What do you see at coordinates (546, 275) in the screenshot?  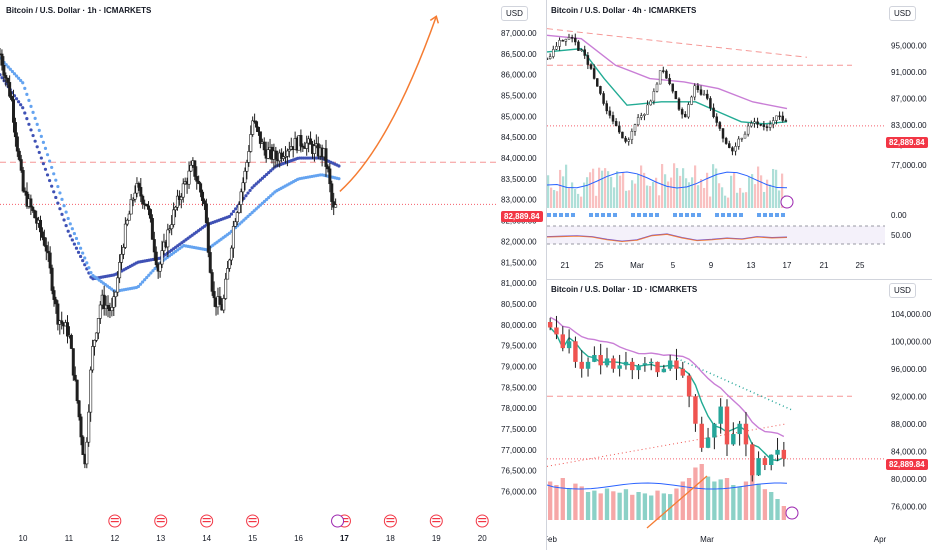 I see `vertical-divider` at bounding box center [546, 275].